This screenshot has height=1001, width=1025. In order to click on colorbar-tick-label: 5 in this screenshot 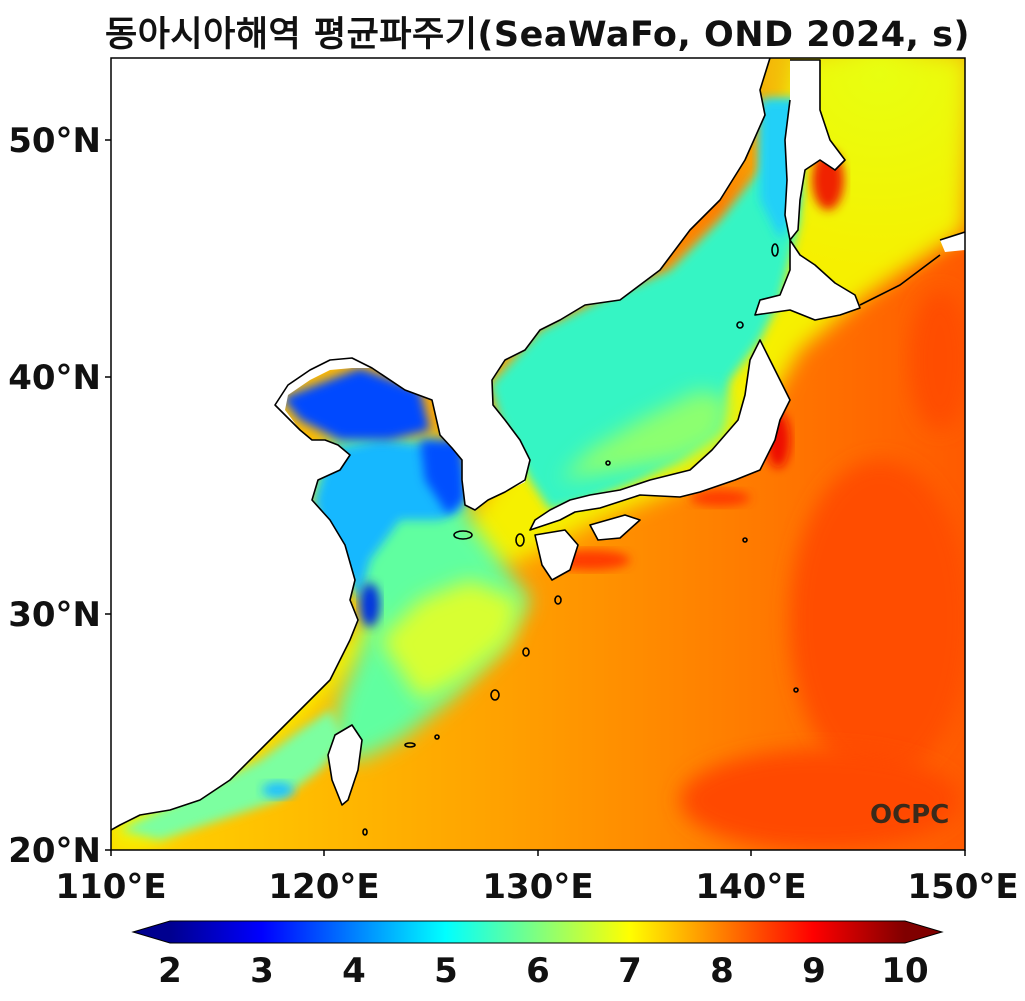, I will do `click(446, 971)`.